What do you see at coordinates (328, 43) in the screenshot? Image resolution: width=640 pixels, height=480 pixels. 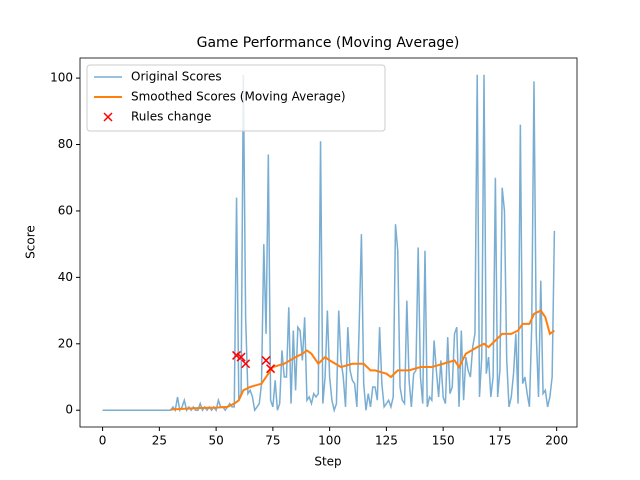 I see `chart-title: Game Performance (Moving Average)` at bounding box center [328, 43].